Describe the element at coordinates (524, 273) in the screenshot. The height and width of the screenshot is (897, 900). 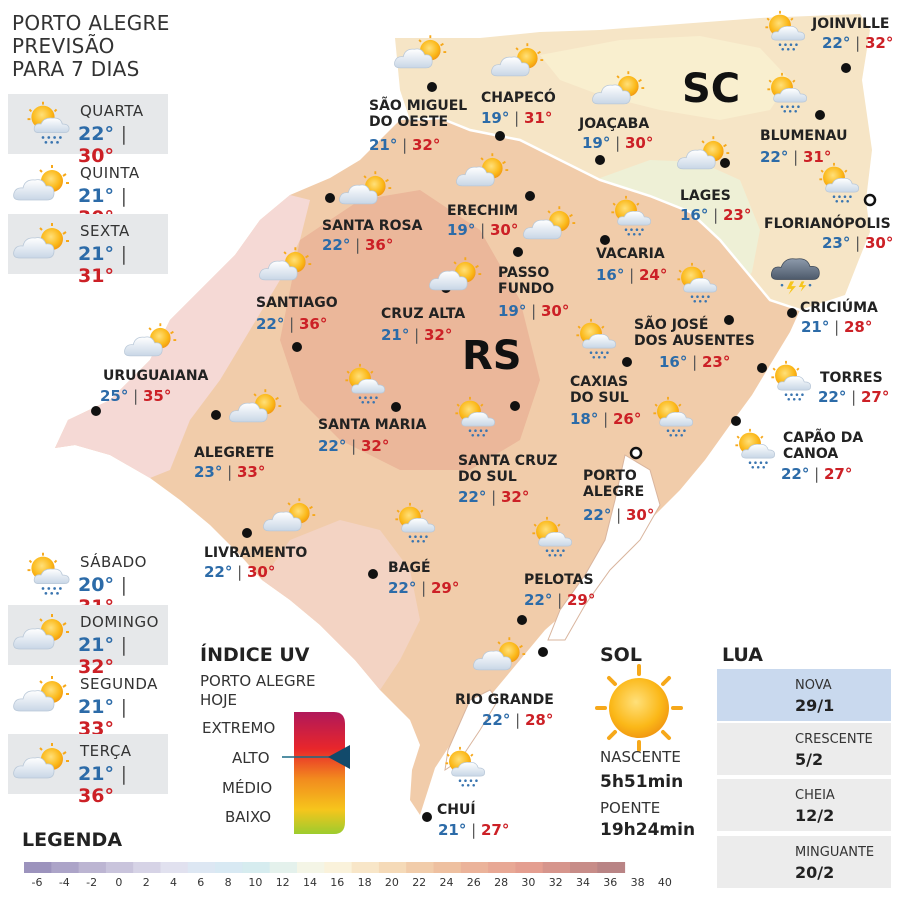
I see `city-name-line: PASSO` at that location.